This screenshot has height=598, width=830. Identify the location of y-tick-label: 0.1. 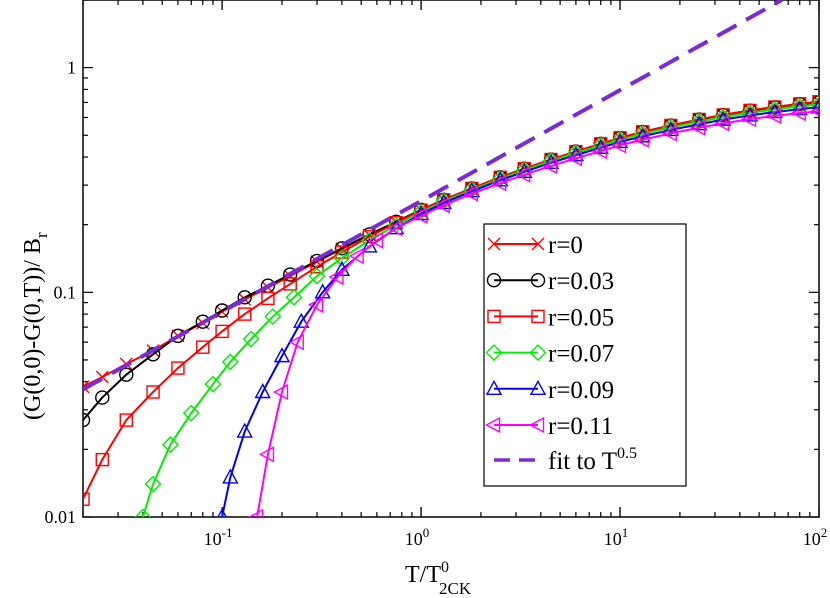
(65, 292).